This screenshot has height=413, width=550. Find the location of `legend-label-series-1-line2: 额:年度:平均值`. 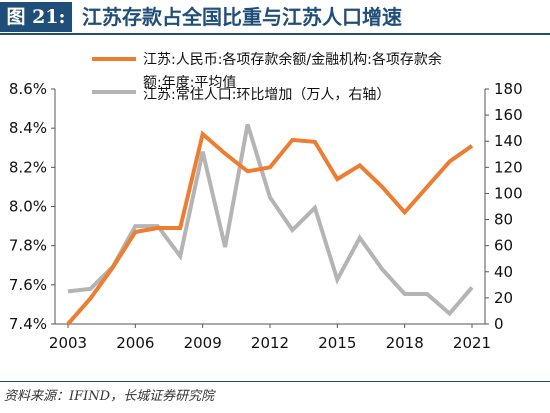

legend-label-series-1-line2: 额:年度:平均值 is located at coordinates (189, 83).